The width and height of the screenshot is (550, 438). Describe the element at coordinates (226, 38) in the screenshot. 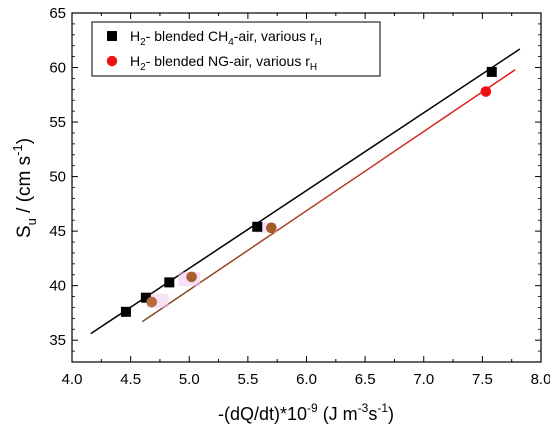

I see `legend-label-ch4: H2- blended CH4-air, various rH` at that location.